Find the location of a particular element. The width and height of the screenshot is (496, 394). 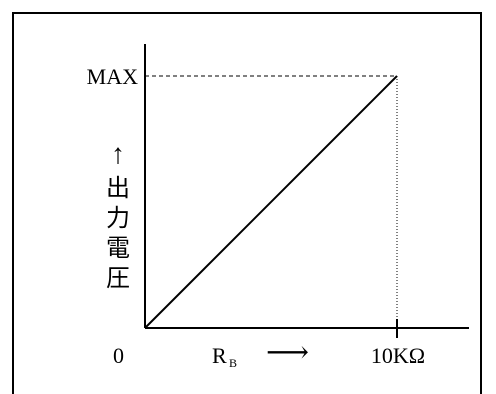

y-tick-label-max: MAX is located at coordinates (112, 76).